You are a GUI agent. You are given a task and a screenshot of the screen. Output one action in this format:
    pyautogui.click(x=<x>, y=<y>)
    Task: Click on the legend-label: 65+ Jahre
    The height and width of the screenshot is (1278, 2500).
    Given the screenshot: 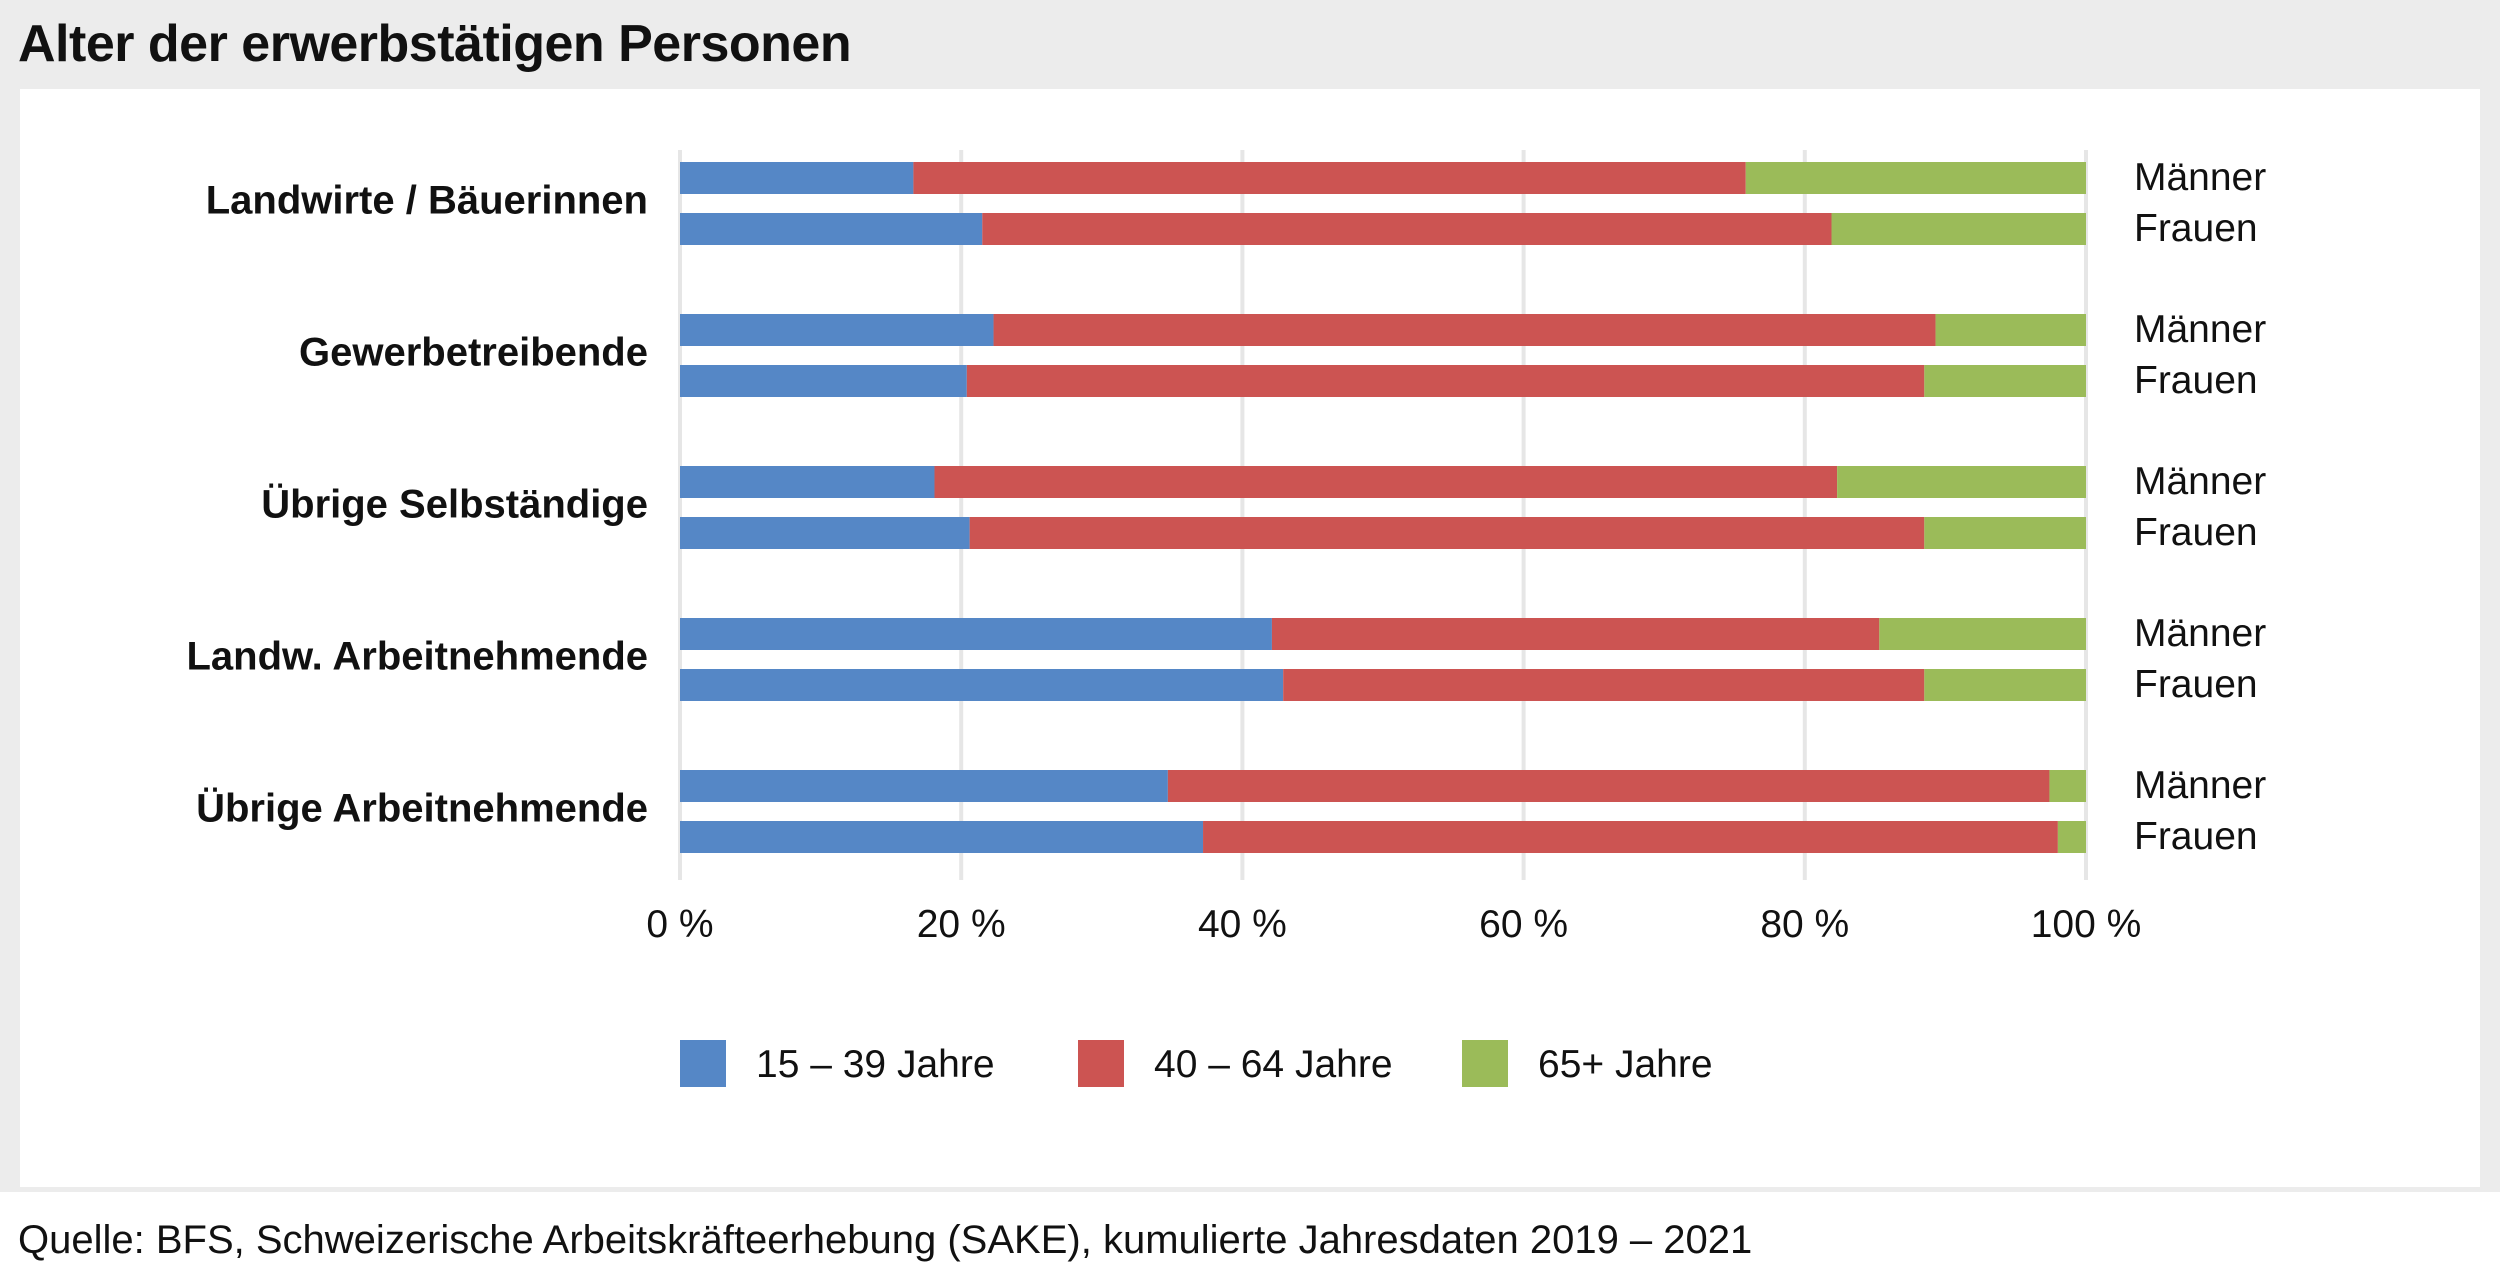 What is the action you would take?
    pyautogui.click(x=1625, y=1064)
    